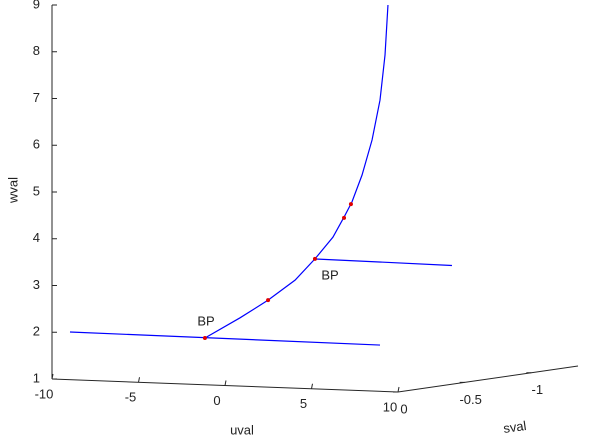 Image resolution: width=589 pixels, height=441 pixels. Describe the element at coordinates (470, 399) in the screenshot. I see `y-tick-label: -0.5` at that location.